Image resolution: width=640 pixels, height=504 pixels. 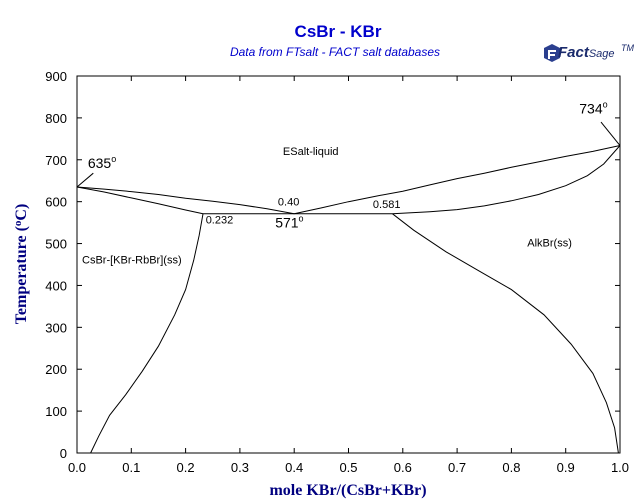 I want to click on logo-text: FactSage, so click(x=586, y=52).